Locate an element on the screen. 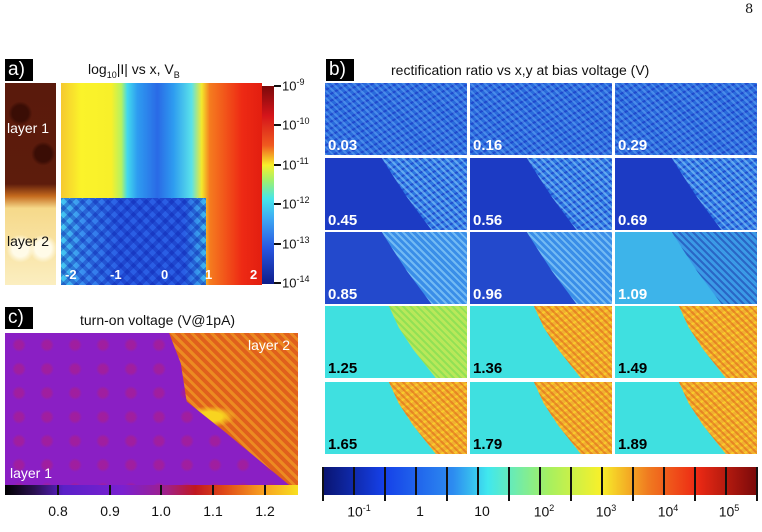  x-tick: -1 is located at coordinates (116, 274).